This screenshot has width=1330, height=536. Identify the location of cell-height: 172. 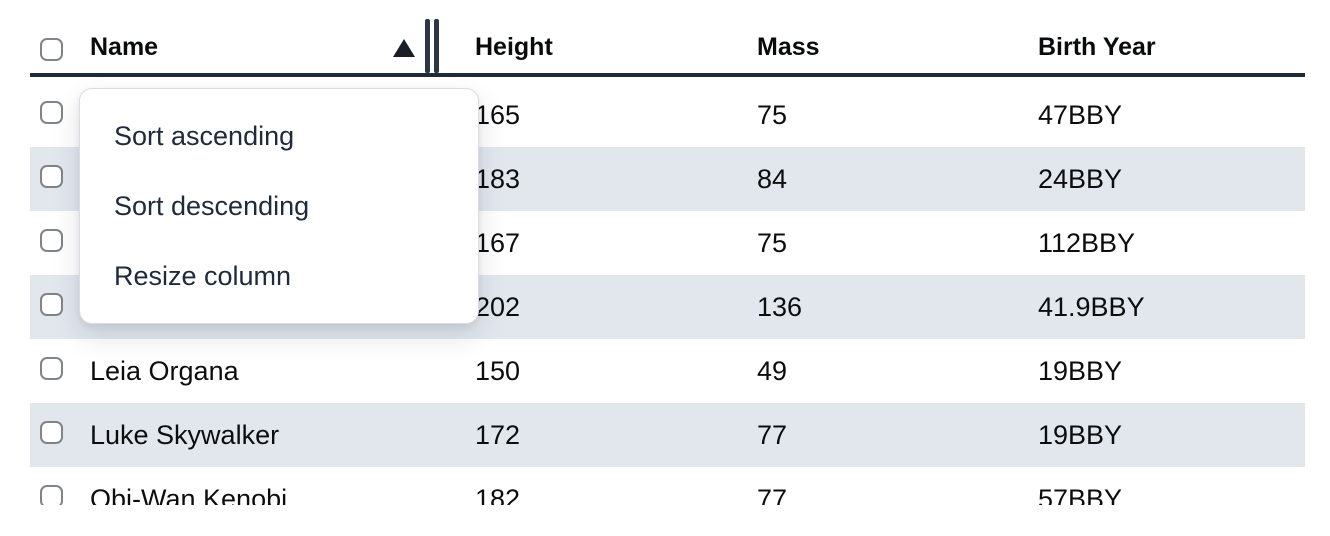
(498, 435).